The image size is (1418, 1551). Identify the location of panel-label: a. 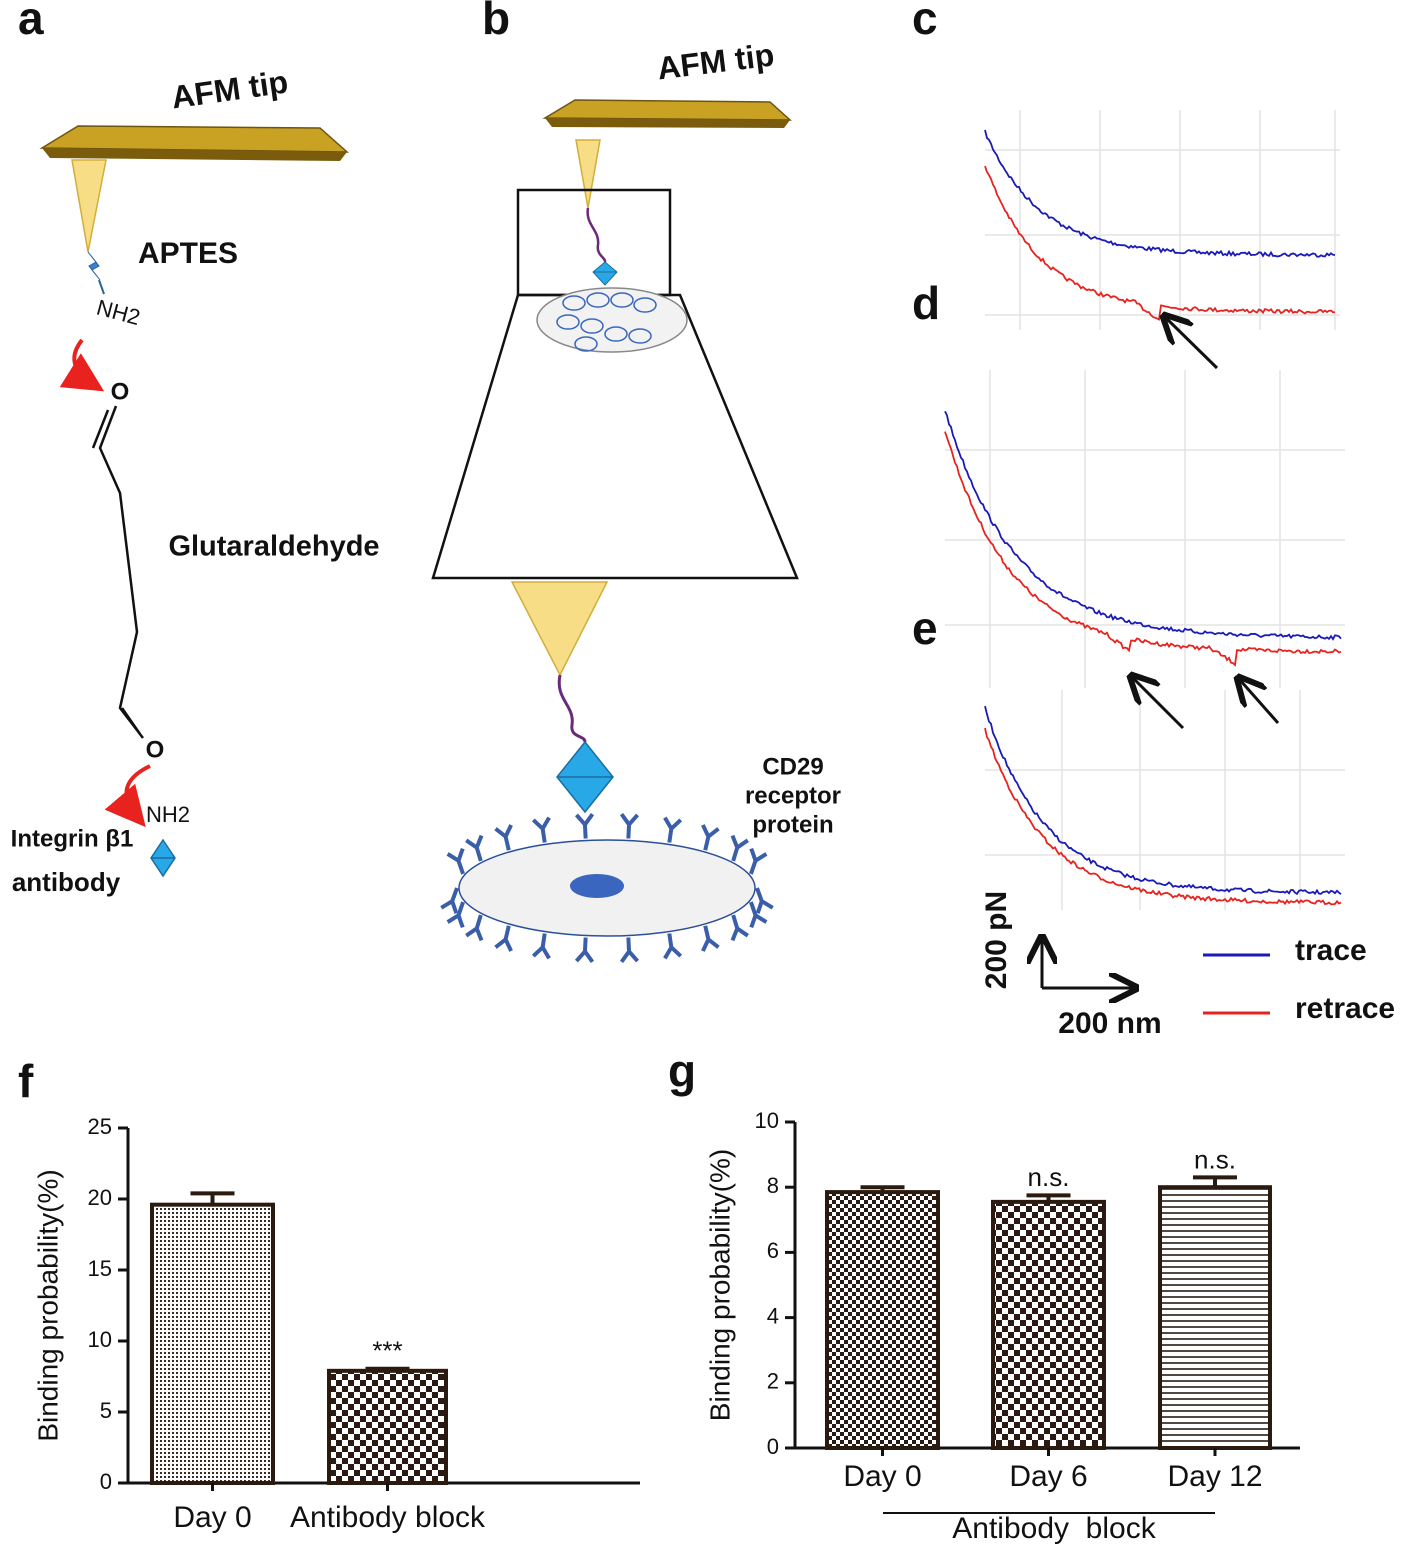
(31, 22).